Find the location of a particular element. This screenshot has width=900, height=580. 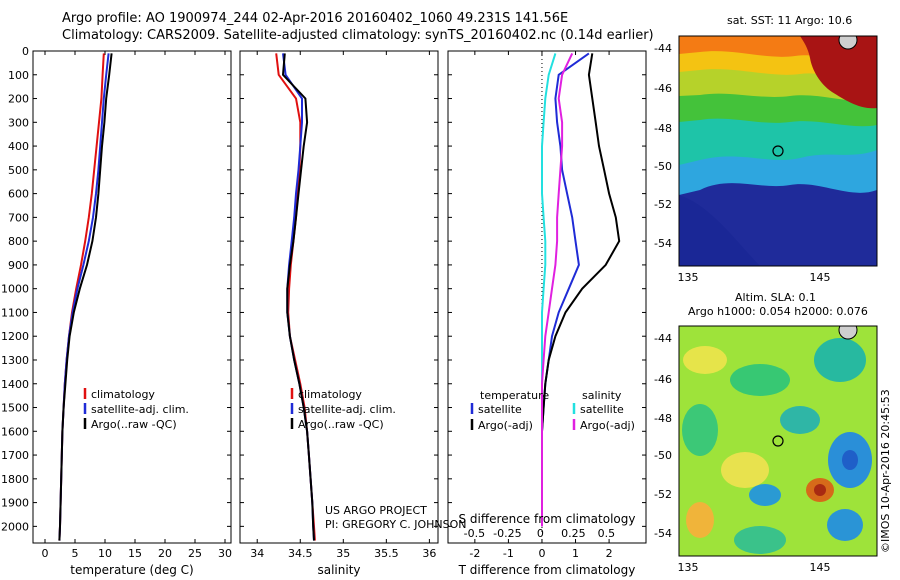

sla-map-frame is located at coordinates (778, 441).